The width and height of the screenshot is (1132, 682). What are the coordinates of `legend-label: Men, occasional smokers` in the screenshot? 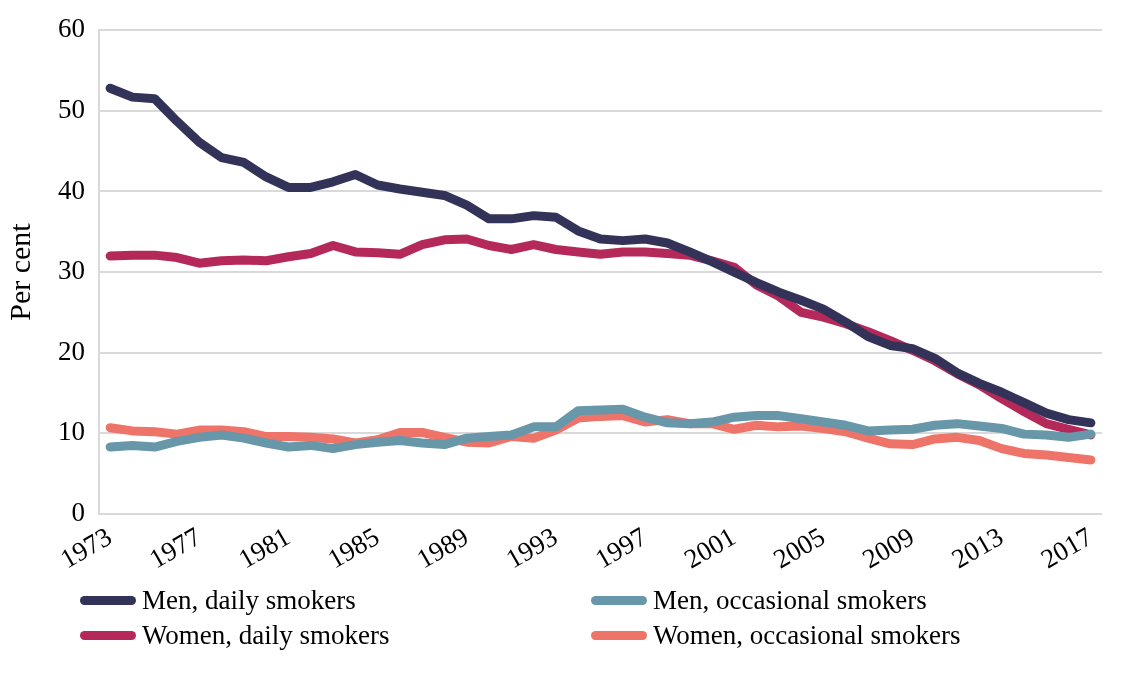 It's located at (790, 600).